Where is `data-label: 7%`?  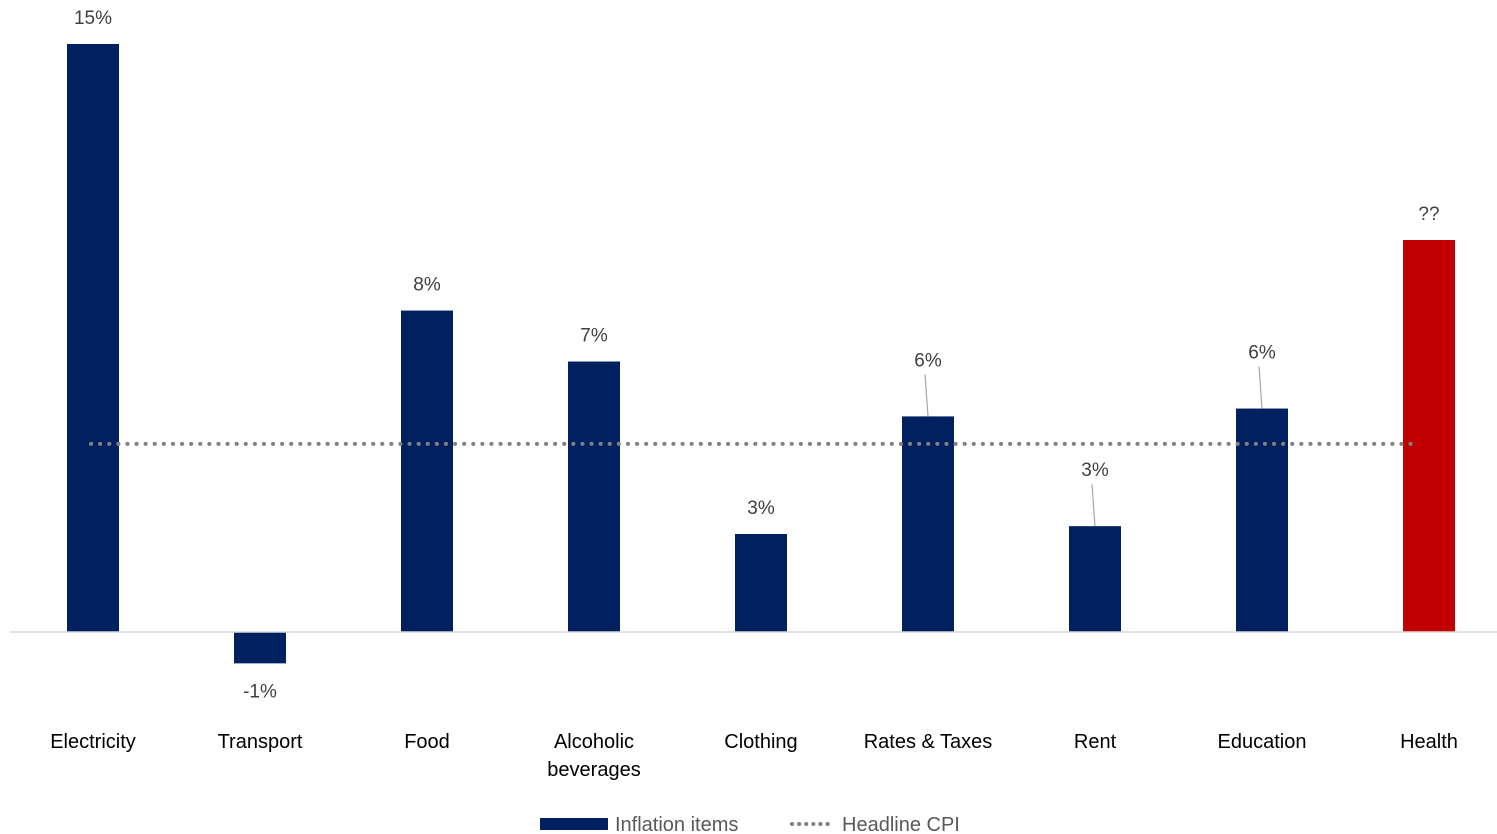
data-label: 7% is located at coordinates (594, 336).